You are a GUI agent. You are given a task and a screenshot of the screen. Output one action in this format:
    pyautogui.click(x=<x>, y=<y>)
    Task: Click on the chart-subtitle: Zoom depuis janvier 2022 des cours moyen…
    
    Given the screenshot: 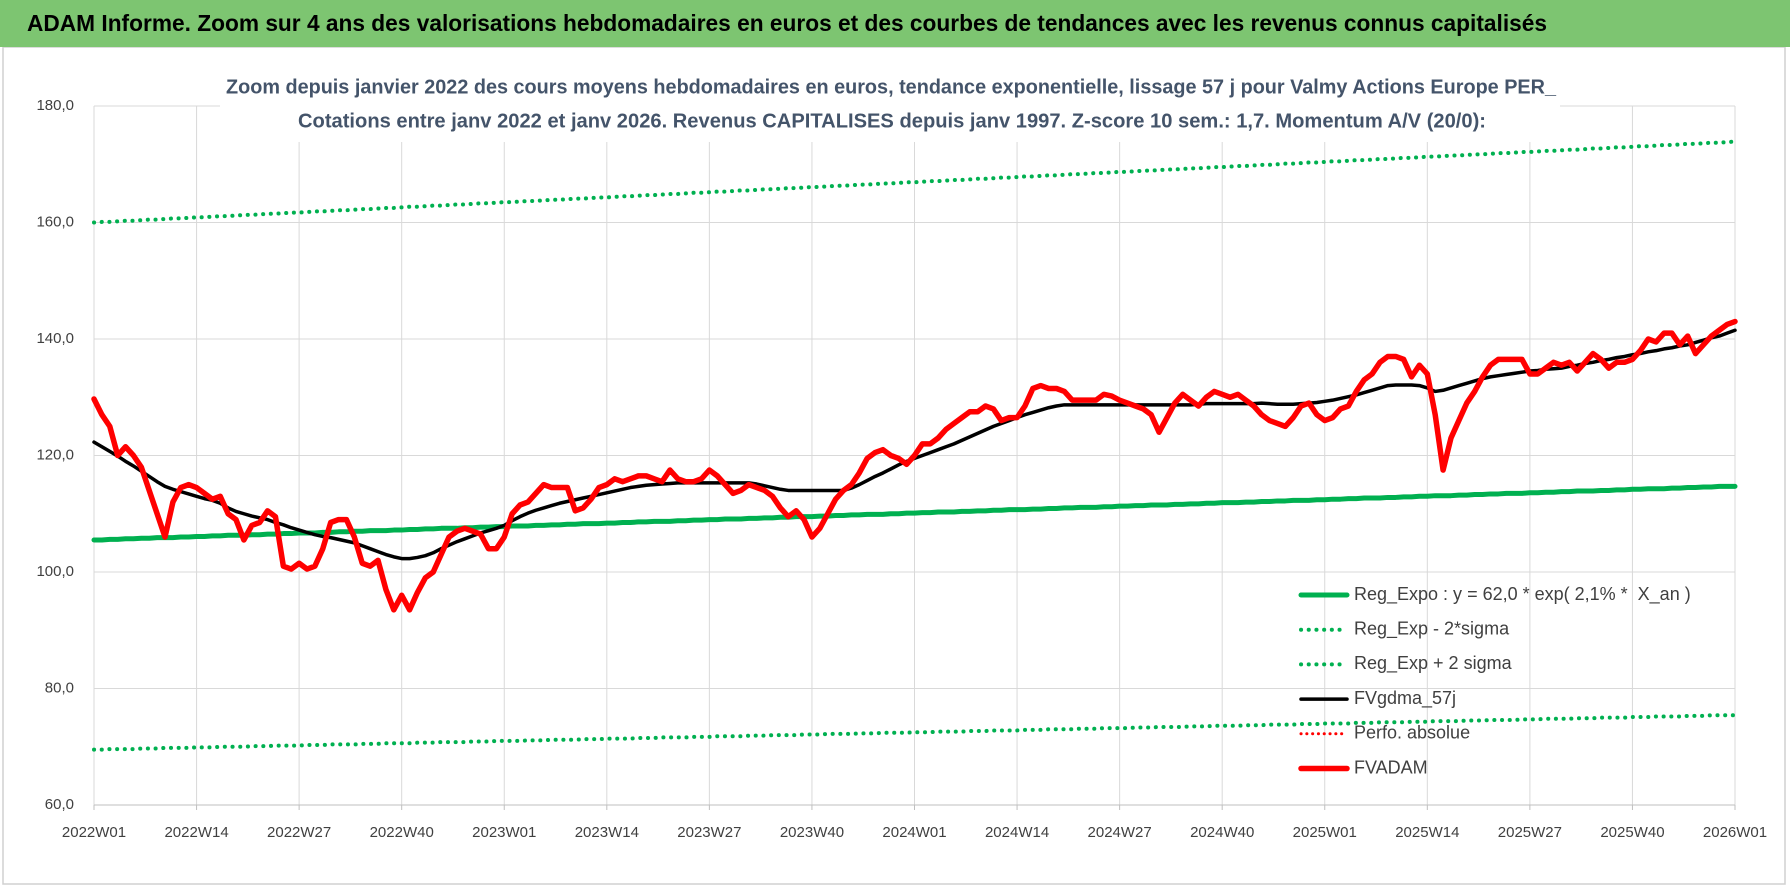 What is the action you would take?
    pyautogui.click(x=891, y=87)
    